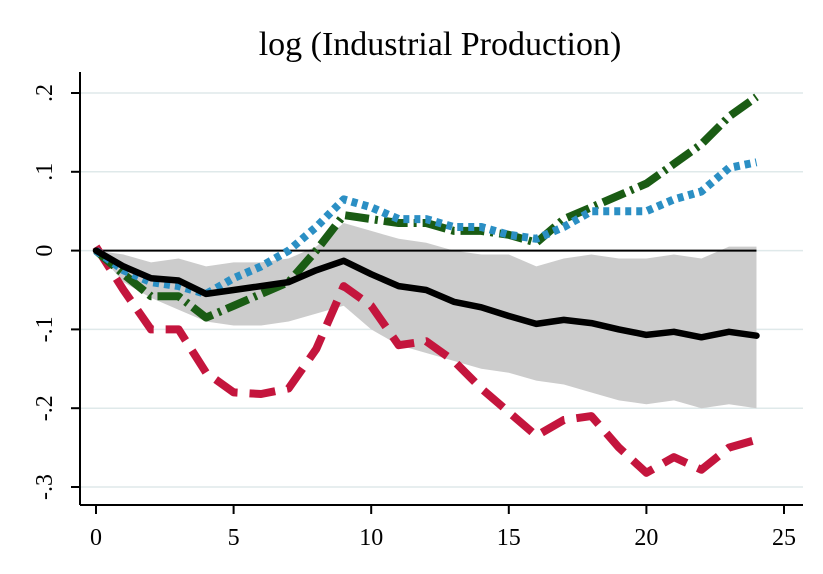 The image size is (823, 574). Describe the element at coordinates (56, 292) in the screenshot. I see `y-axis-ticks: -.3 -.2 -.1 0 .1 .2` at that location.